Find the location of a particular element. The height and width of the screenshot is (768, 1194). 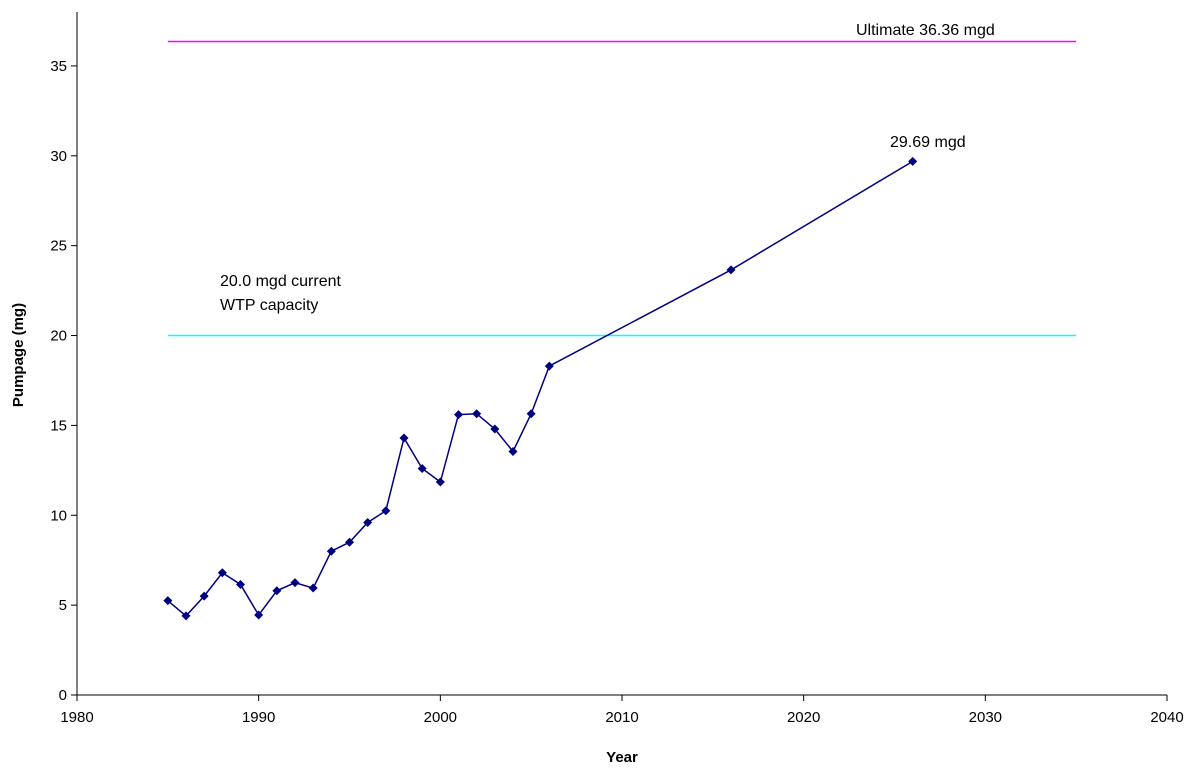

y-tick-label: 25 is located at coordinates (58, 246).